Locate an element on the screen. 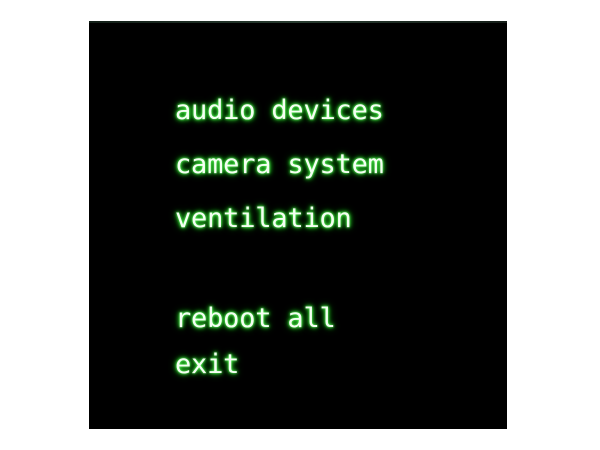  menu-item-reboot-all: reboot all is located at coordinates (255, 318).